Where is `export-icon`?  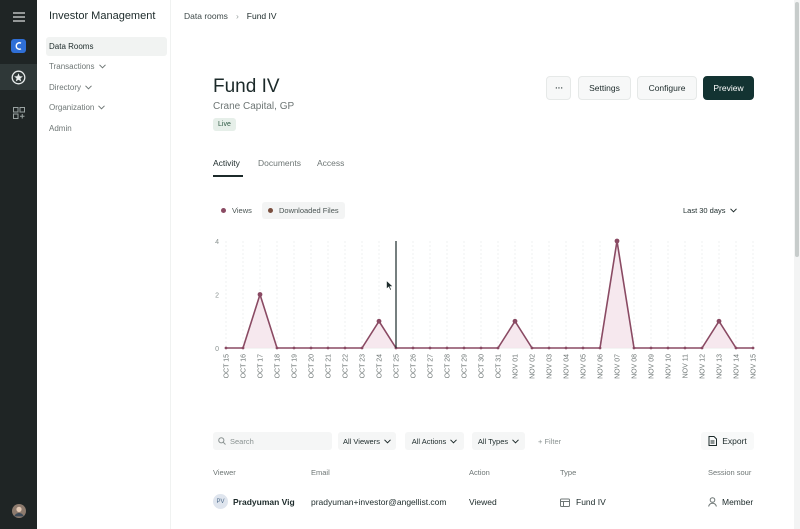
export-icon is located at coordinates (713, 441).